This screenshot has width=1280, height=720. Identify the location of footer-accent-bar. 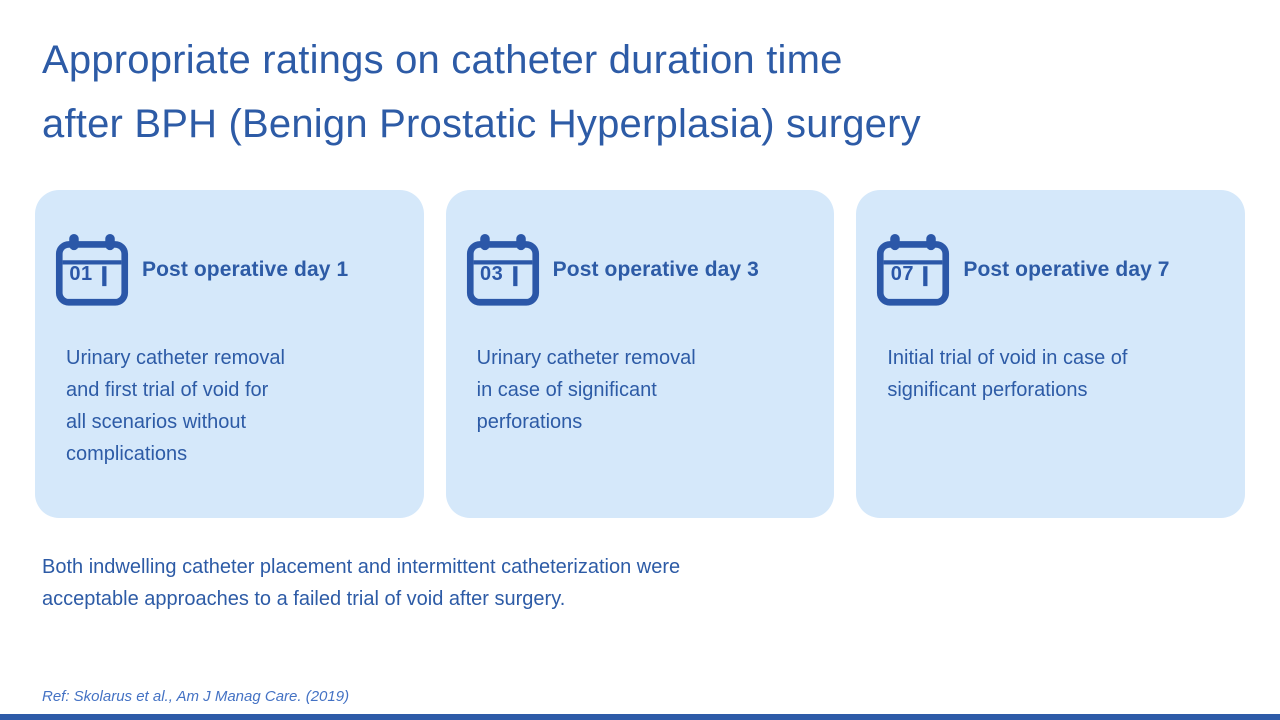
(640, 717).